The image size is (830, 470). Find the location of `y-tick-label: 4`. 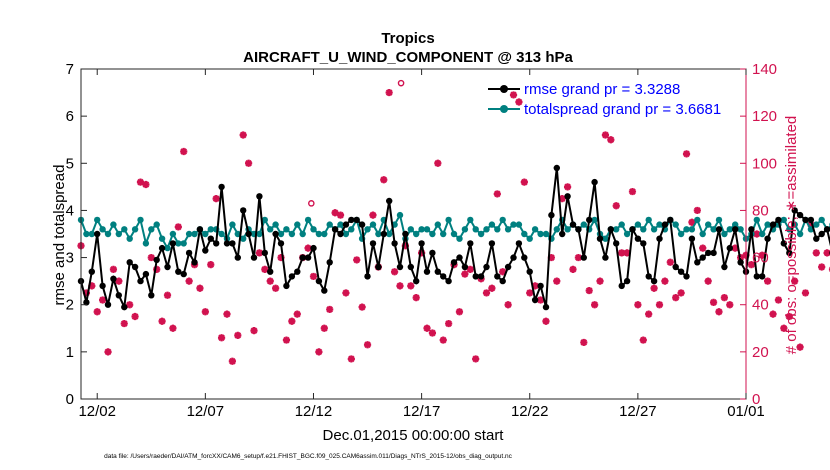

y-tick-label: 4 is located at coordinates (70, 210).